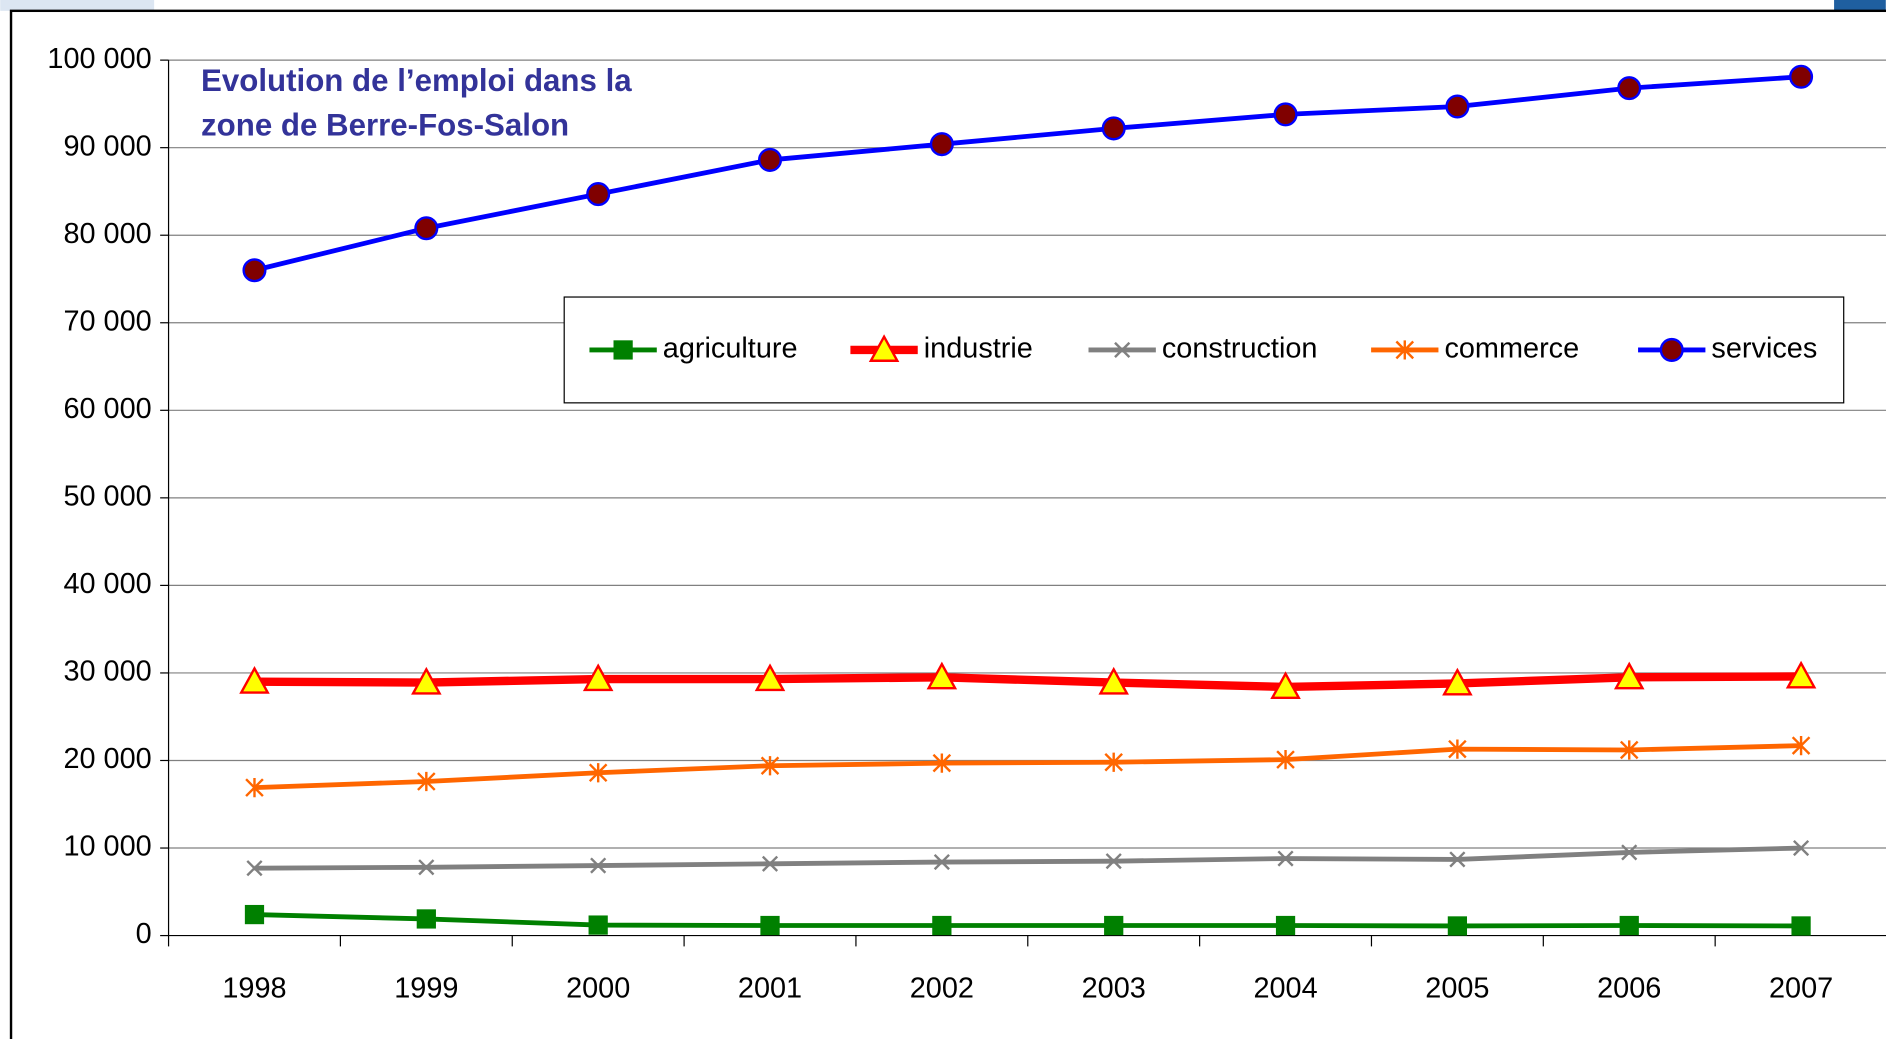 This screenshot has height=1039, width=1886. I want to click on x-tick-label: 2004, so click(1285, 988).